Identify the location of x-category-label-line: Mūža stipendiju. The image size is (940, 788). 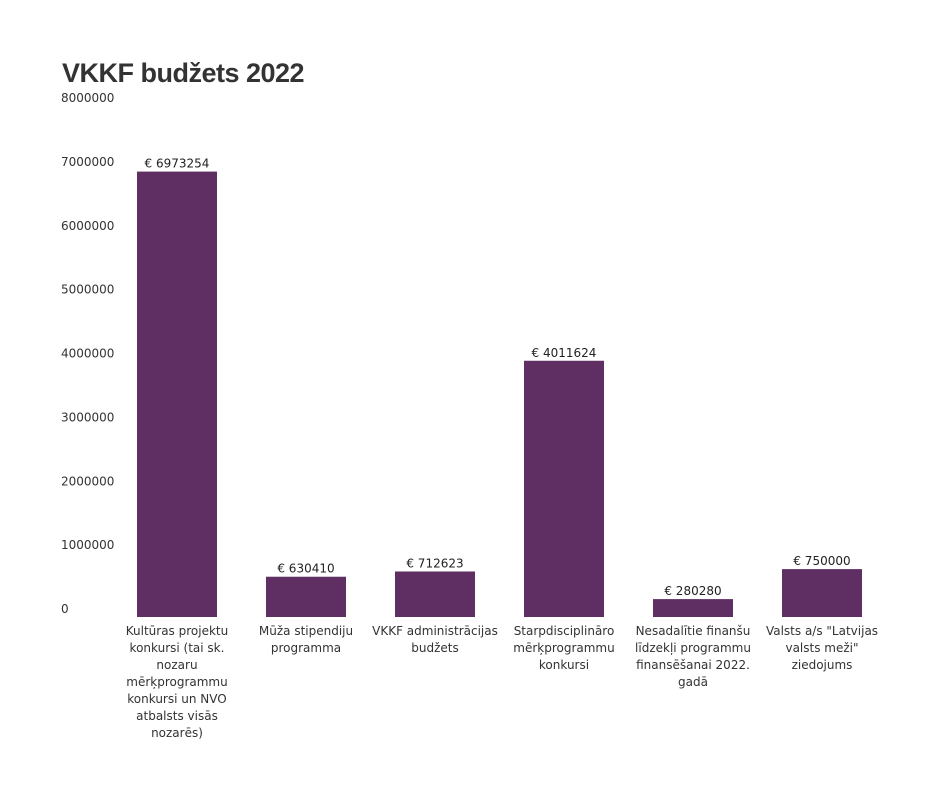
(306, 631).